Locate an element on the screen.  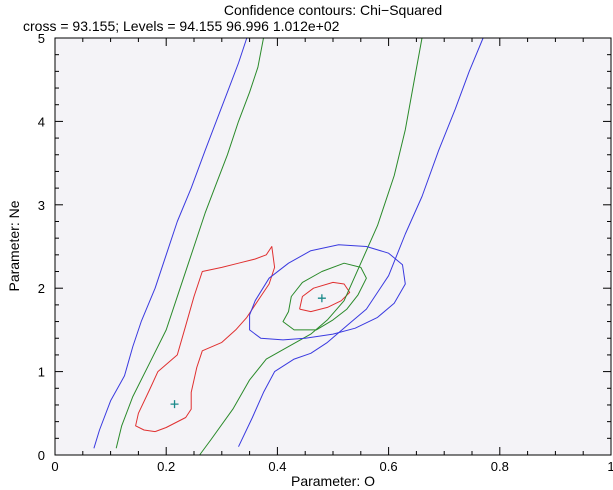
best-fit-crosses is located at coordinates (248, 351).